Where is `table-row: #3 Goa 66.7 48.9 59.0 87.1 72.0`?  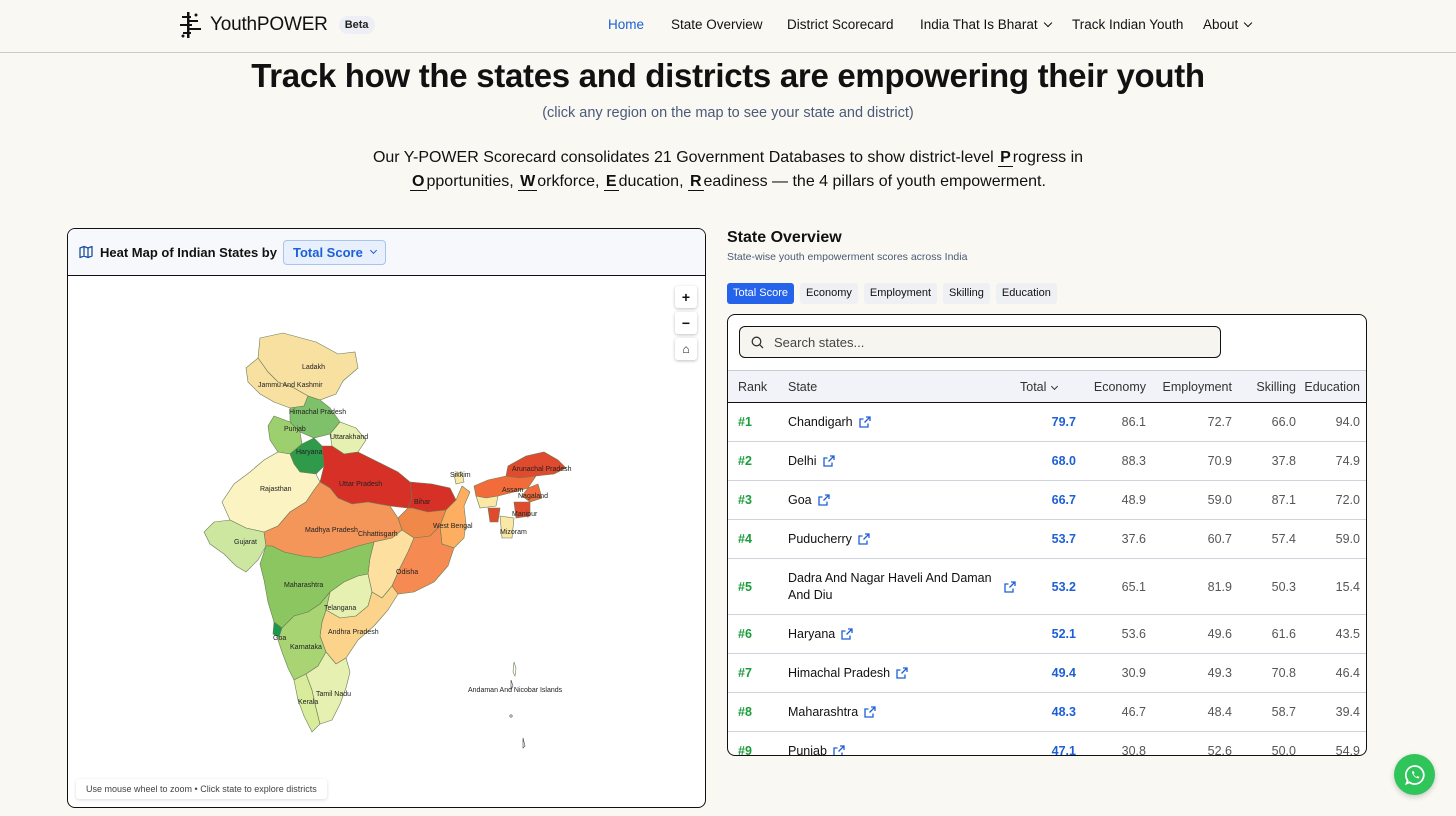 table-row: #3 Goa 66.7 48.9 59.0 87.1 72.0 is located at coordinates (1047, 500).